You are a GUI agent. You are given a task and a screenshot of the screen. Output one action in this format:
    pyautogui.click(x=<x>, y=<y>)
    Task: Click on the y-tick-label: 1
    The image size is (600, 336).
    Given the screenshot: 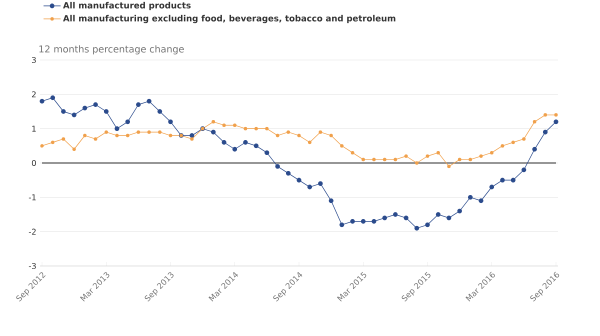 What is the action you would take?
    pyautogui.click(x=34, y=129)
    